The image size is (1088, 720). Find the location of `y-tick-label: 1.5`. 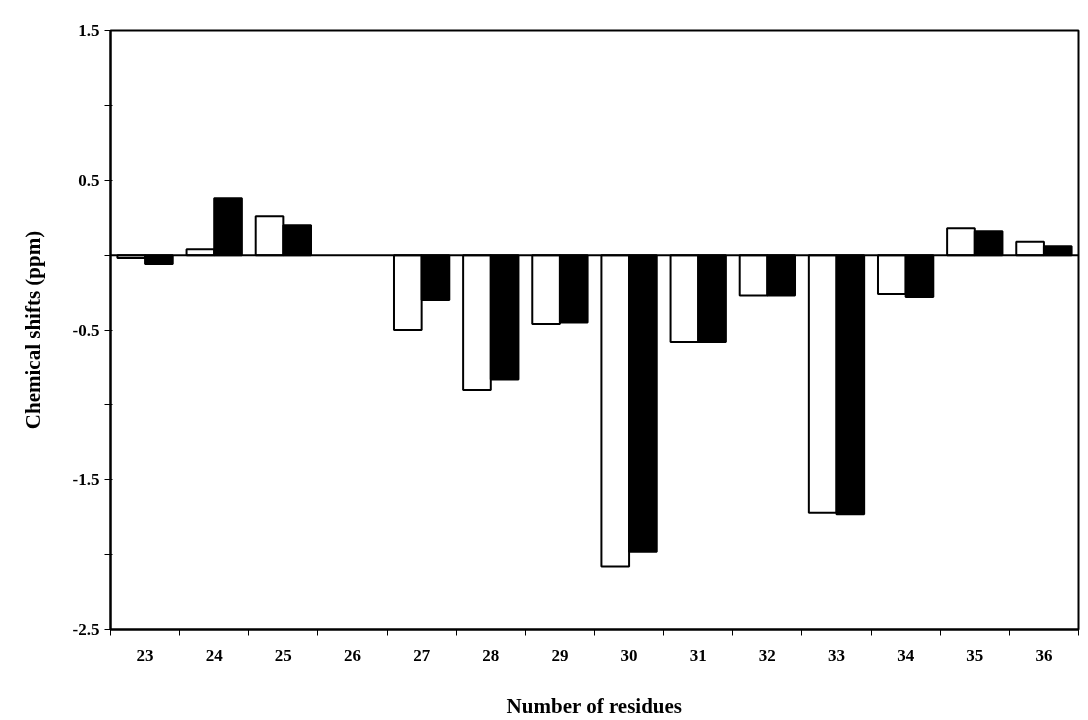

y-tick-label: 1.5 is located at coordinates (89, 30).